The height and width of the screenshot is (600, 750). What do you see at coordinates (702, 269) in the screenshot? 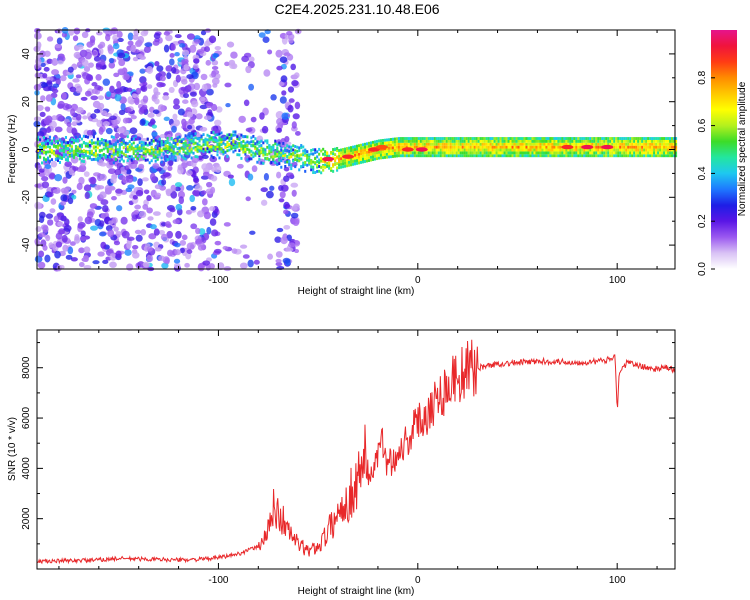
I see `colorbar-tick-label: 0.0` at bounding box center [702, 269].